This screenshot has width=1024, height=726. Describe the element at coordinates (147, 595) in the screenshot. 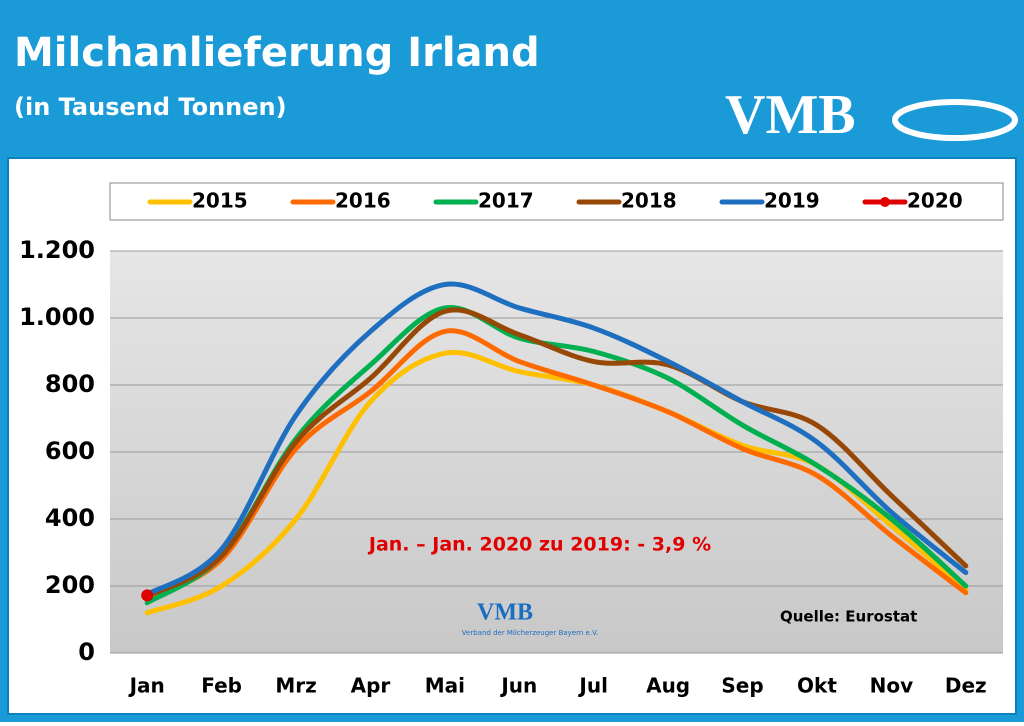

I see `series-marker` at that location.